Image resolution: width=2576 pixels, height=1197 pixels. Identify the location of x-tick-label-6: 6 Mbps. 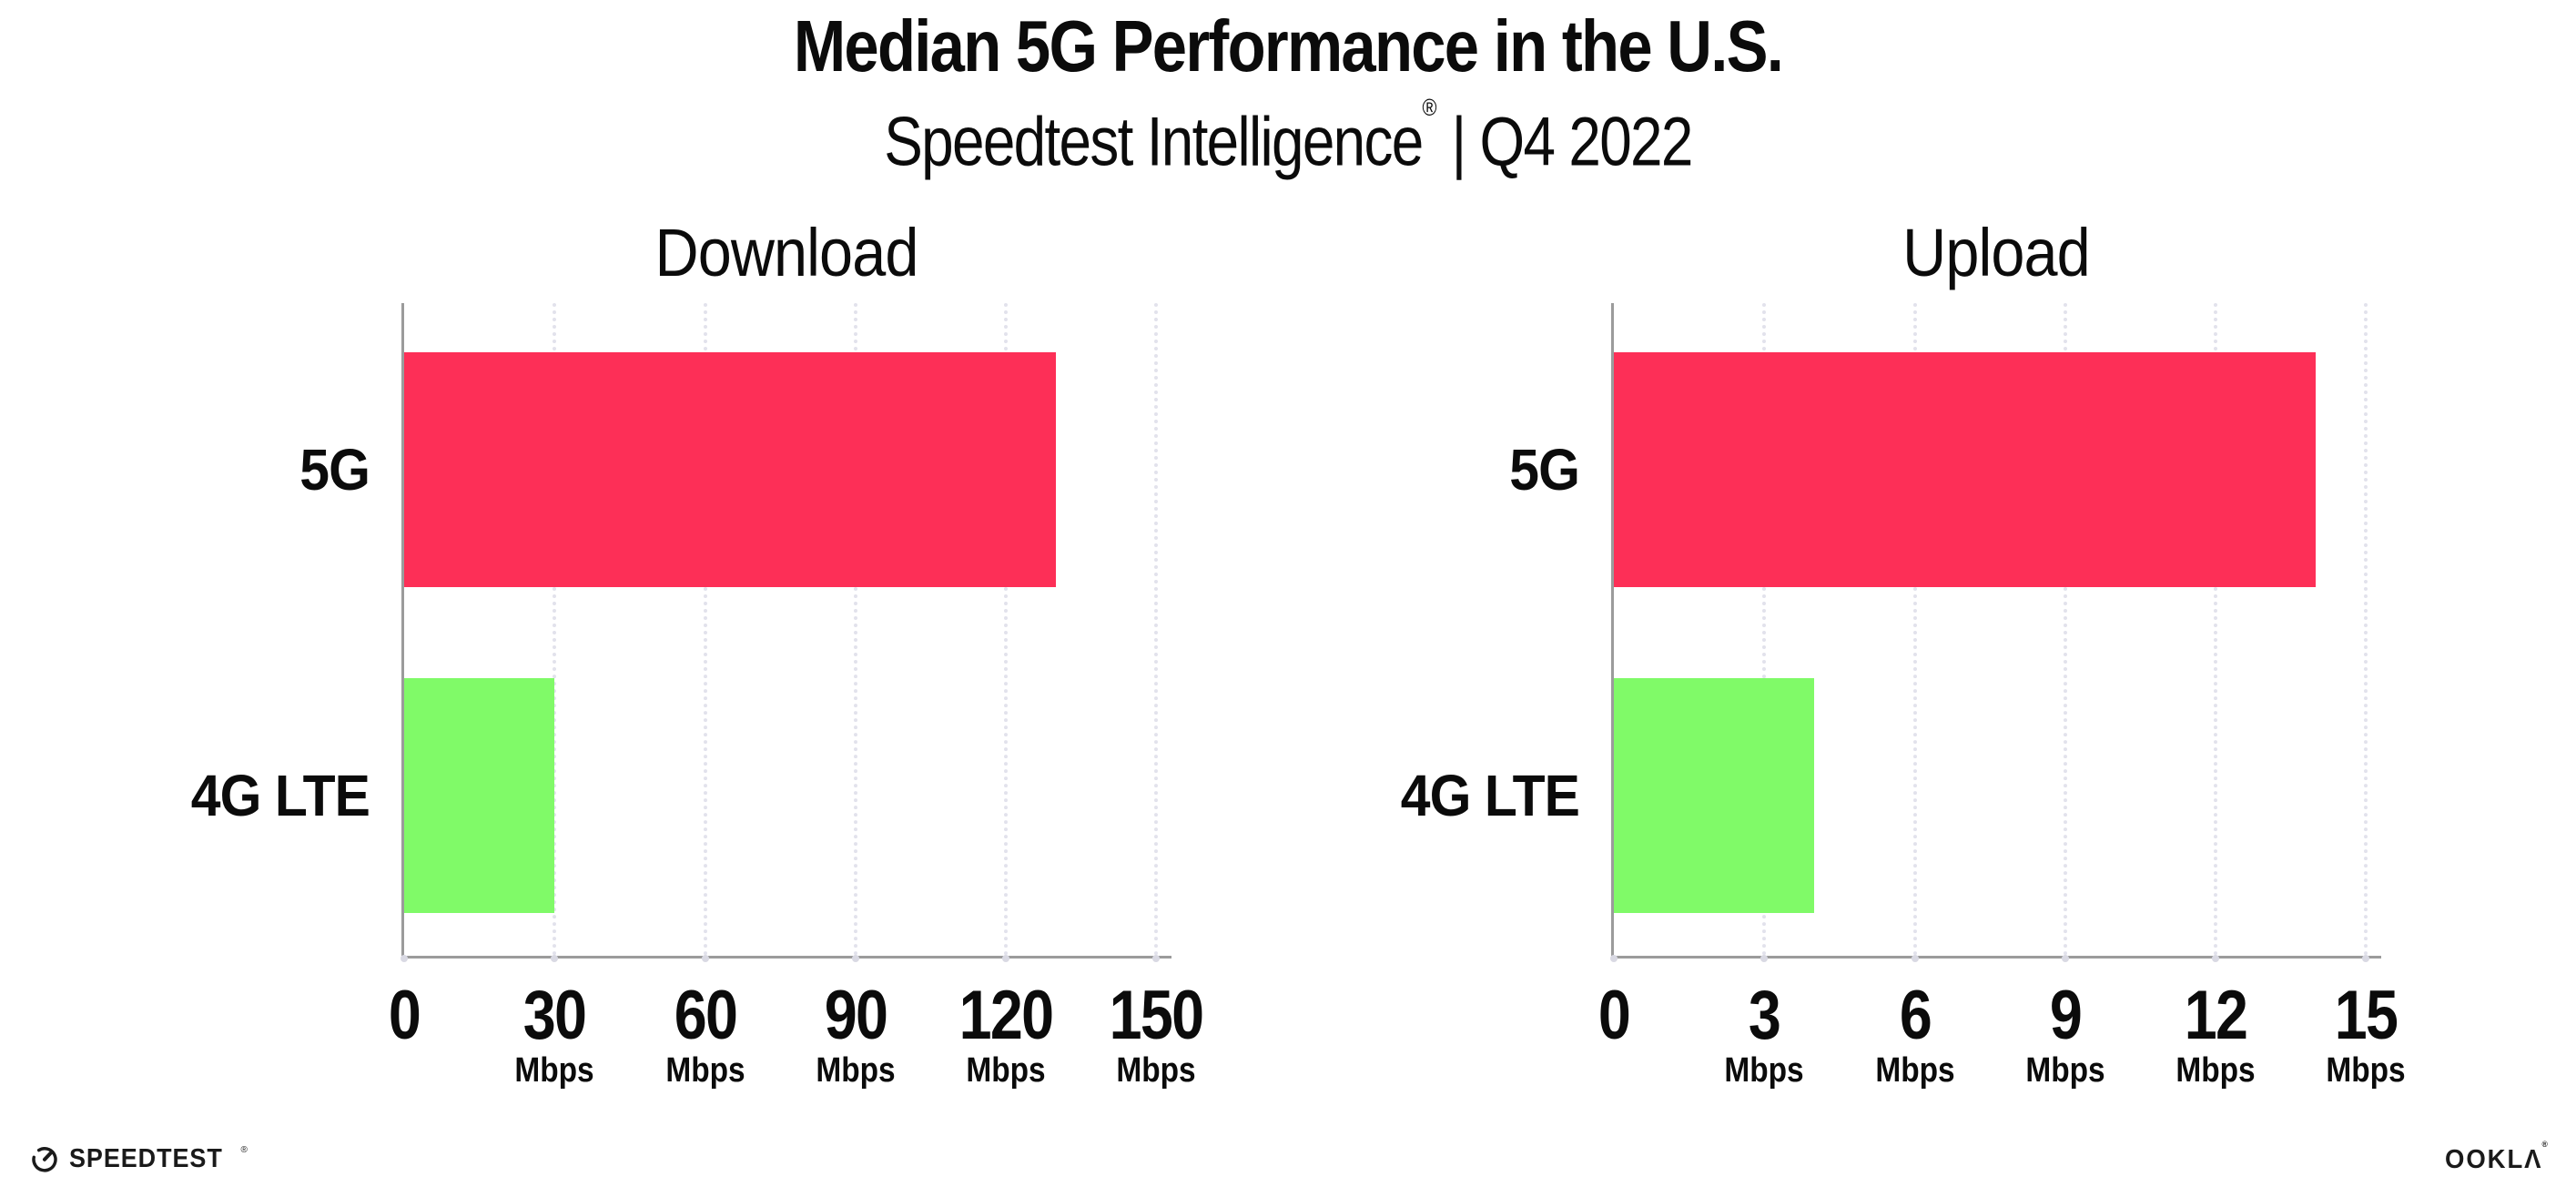
(1915, 1033).